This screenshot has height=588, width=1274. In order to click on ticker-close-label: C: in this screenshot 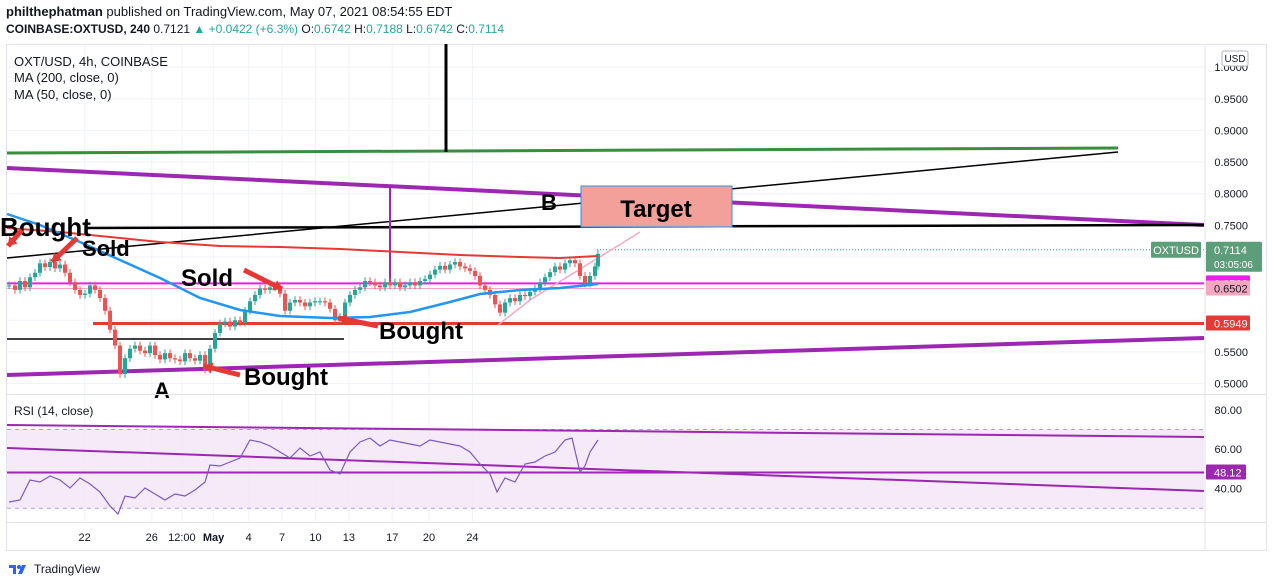, I will do `click(462, 29)`.